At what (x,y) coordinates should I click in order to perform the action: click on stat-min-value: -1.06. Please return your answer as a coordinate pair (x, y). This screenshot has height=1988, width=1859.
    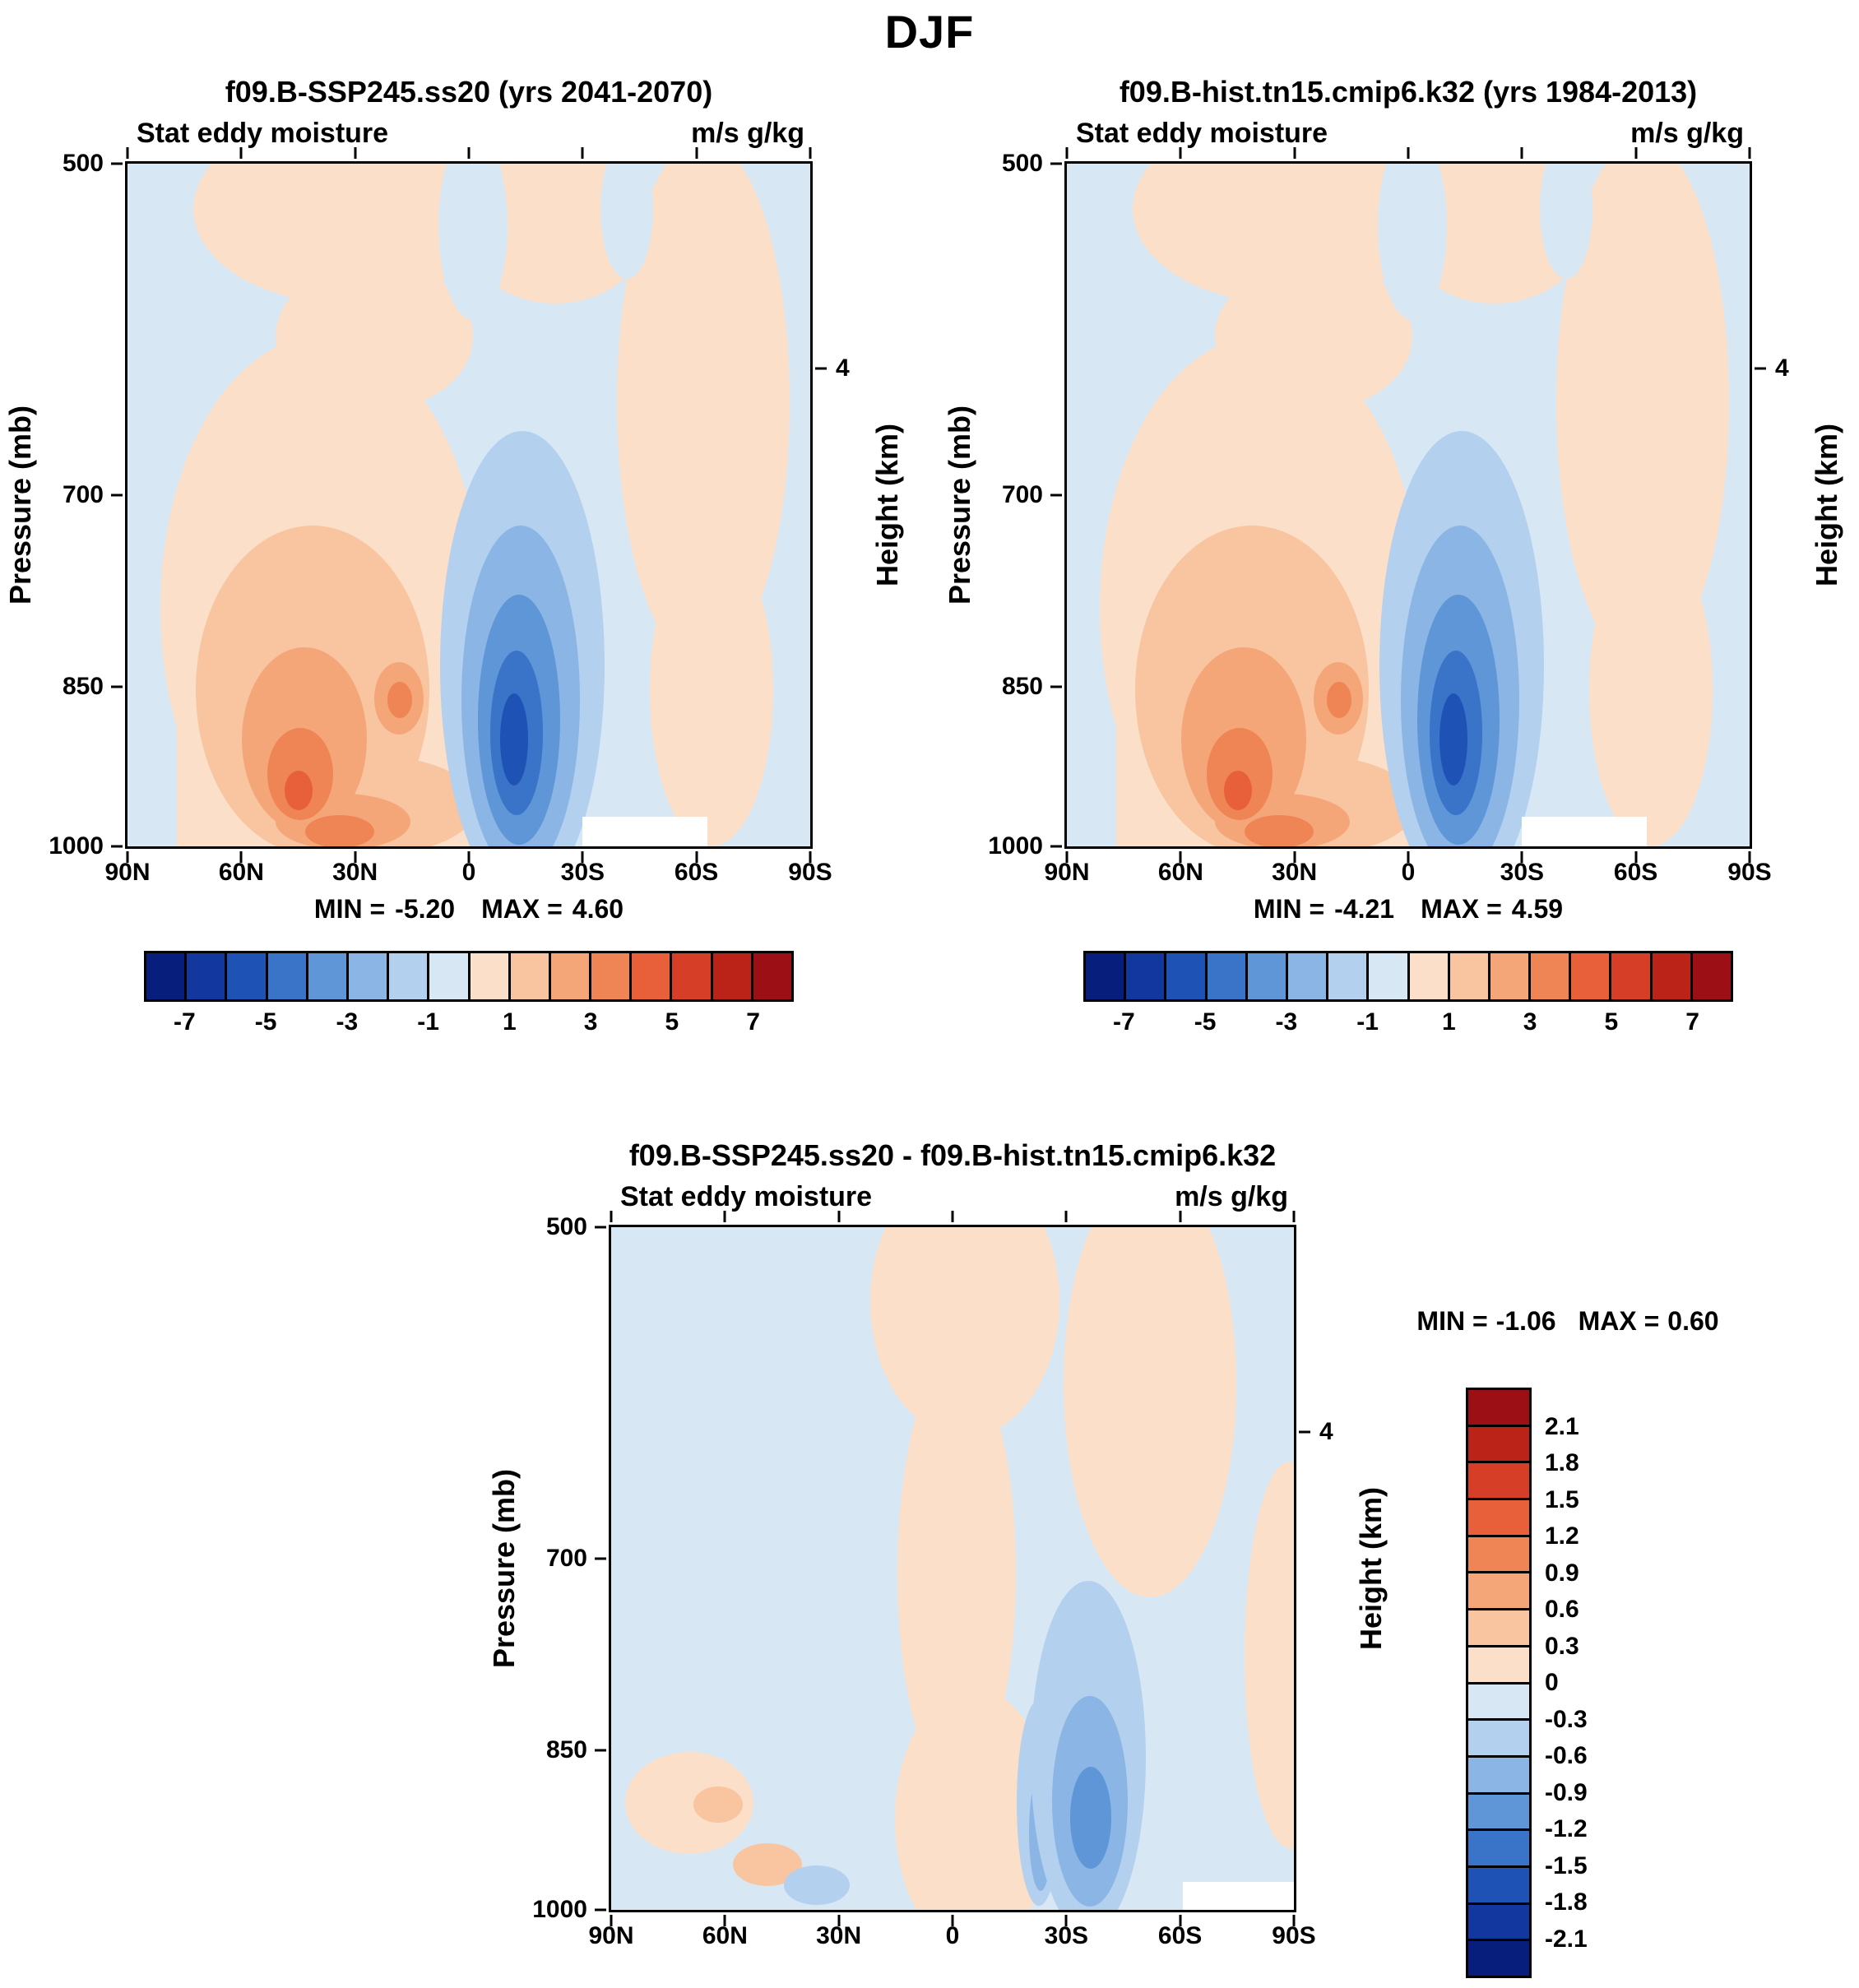
    Looking at the image, I should click on (1525, 1321).